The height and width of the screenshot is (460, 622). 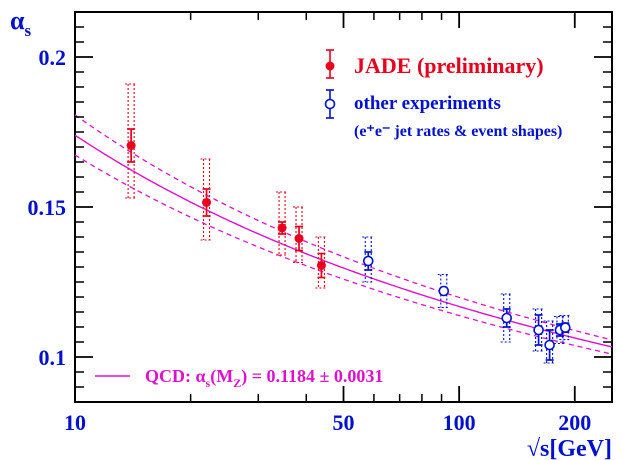 What do you see at coordinates (467, 300) in the screenshot?
I see `other-experiments-series` at bounding box center [467, 300].